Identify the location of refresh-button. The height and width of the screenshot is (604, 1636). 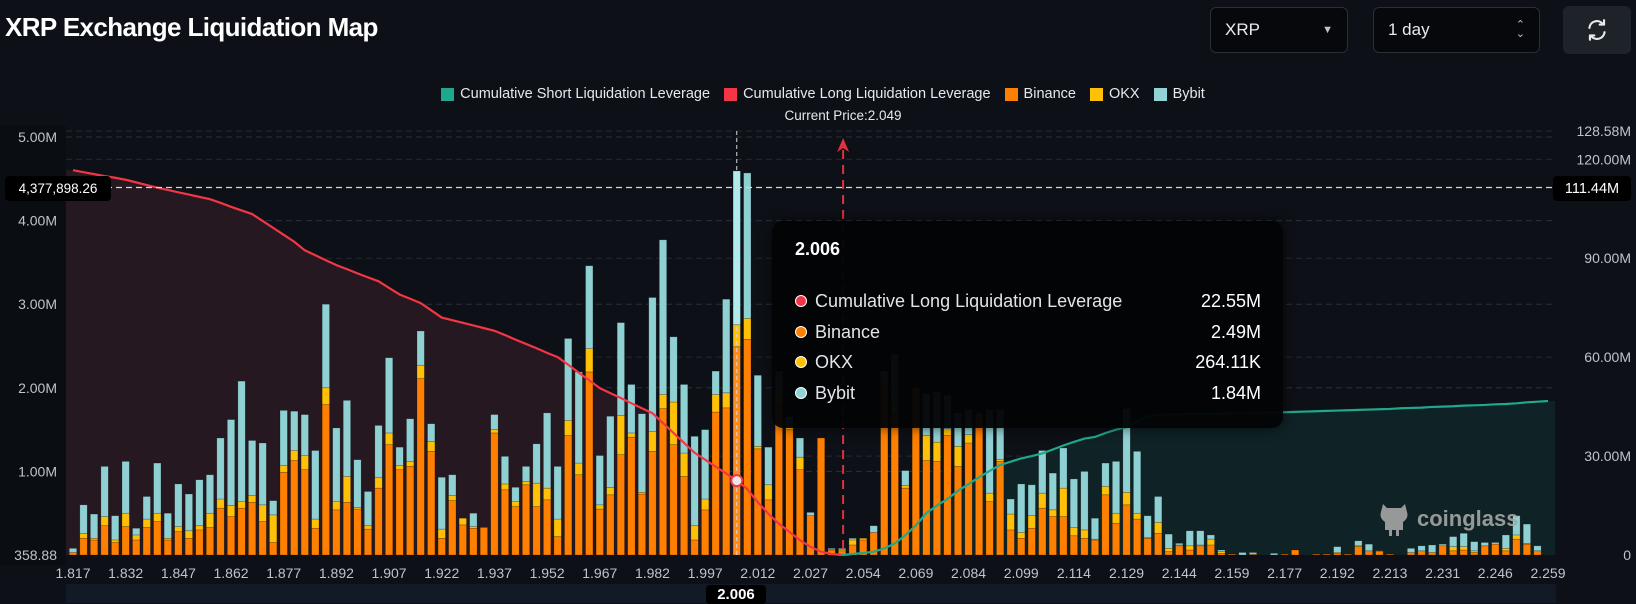
(1597, 30).